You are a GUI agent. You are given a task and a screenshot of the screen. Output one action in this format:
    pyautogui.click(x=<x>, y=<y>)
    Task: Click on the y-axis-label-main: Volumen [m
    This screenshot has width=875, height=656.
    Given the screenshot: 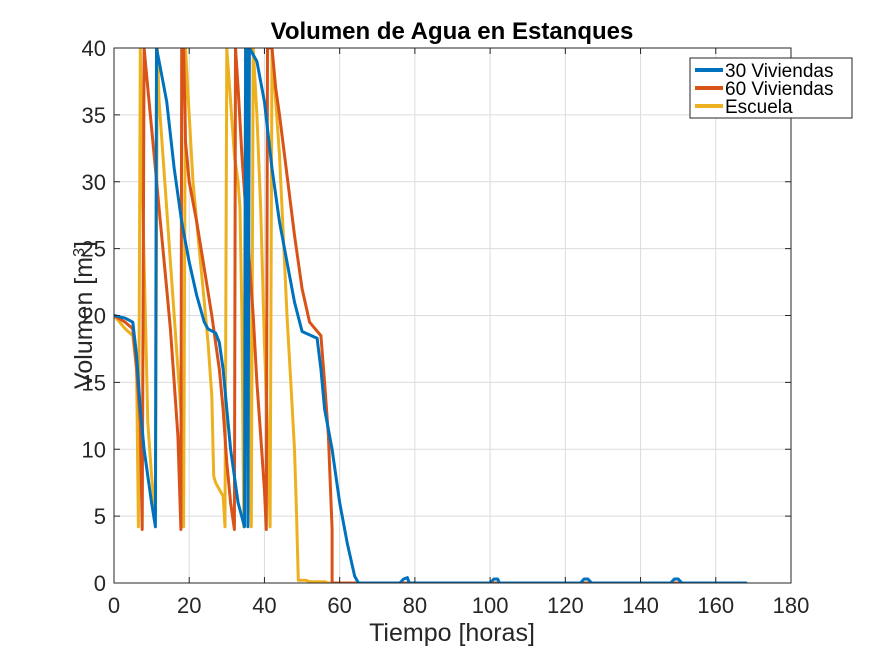 What is the action you would take?
    pyautogui.click(x=84, y=323)
    